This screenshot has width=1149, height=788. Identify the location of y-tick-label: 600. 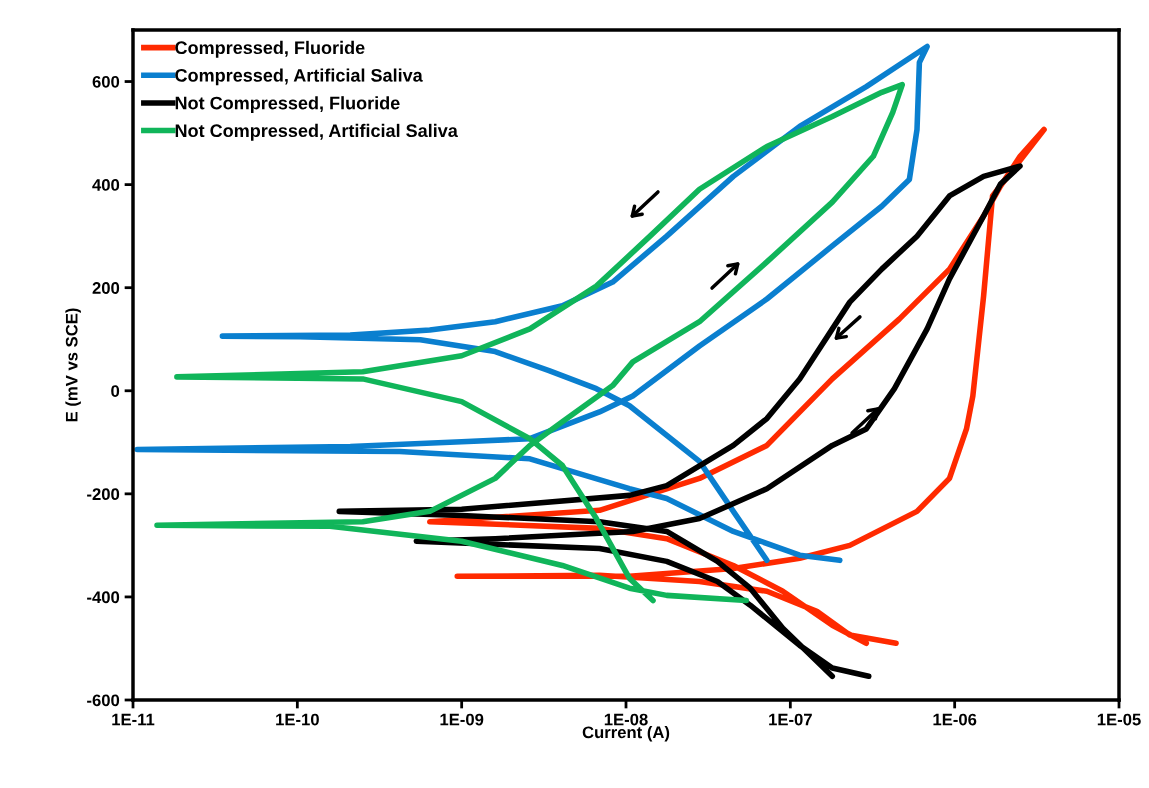
(106, 81).